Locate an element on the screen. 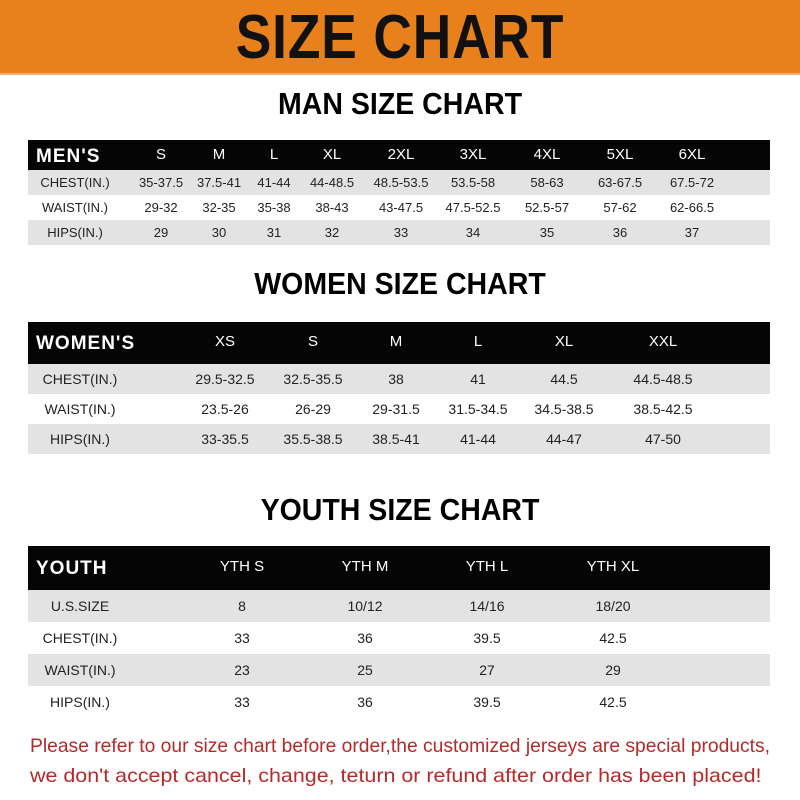  size-value-cell: 58-63 is located at coordinates (547, 182).